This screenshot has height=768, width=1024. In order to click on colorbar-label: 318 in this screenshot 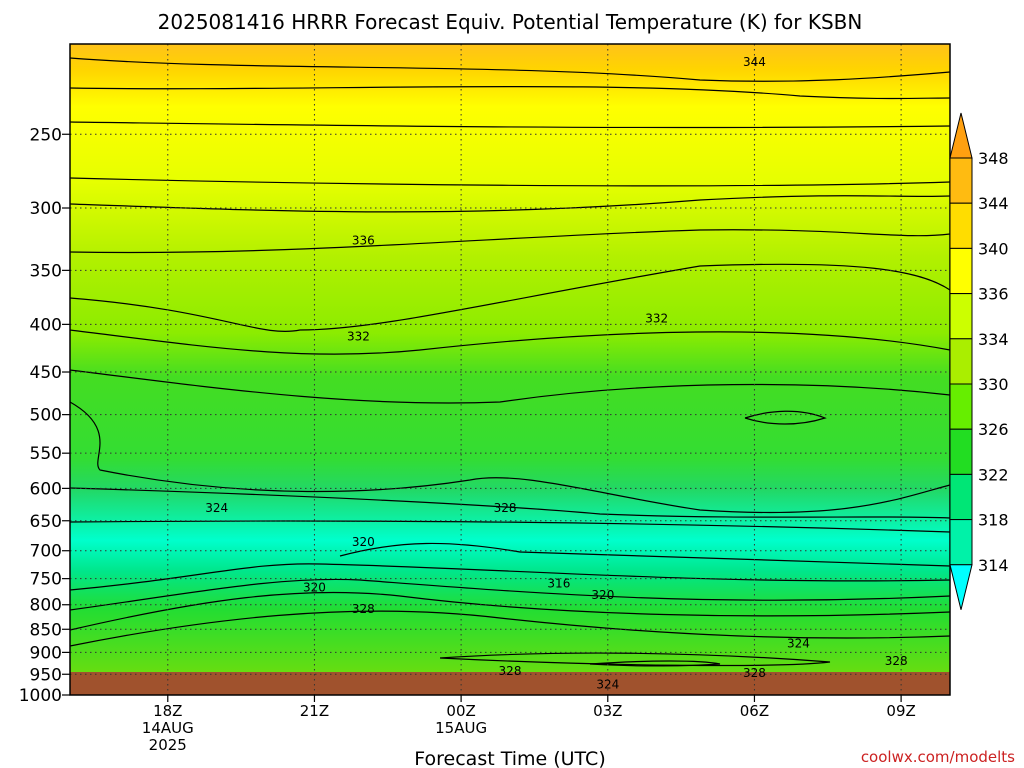, I will do `click(993, 520)`.